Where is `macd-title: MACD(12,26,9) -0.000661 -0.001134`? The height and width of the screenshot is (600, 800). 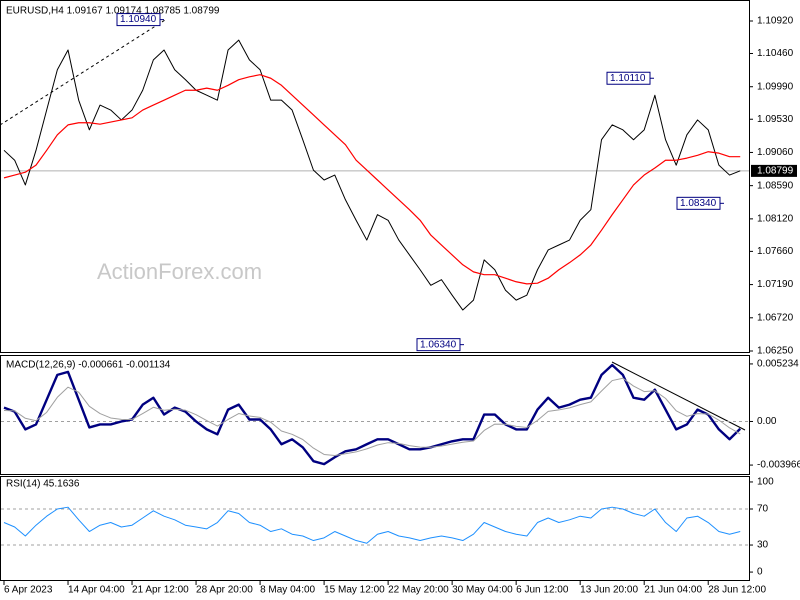 macd-title: MACD(12,26,9) -0.000661 -0.001134 is located at coordinates (88, 365).